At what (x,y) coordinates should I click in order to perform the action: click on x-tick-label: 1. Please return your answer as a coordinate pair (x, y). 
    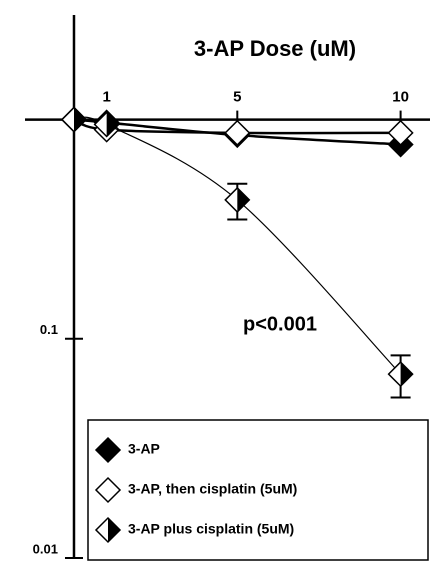
    Looking at the image, I should click on (106, 97).